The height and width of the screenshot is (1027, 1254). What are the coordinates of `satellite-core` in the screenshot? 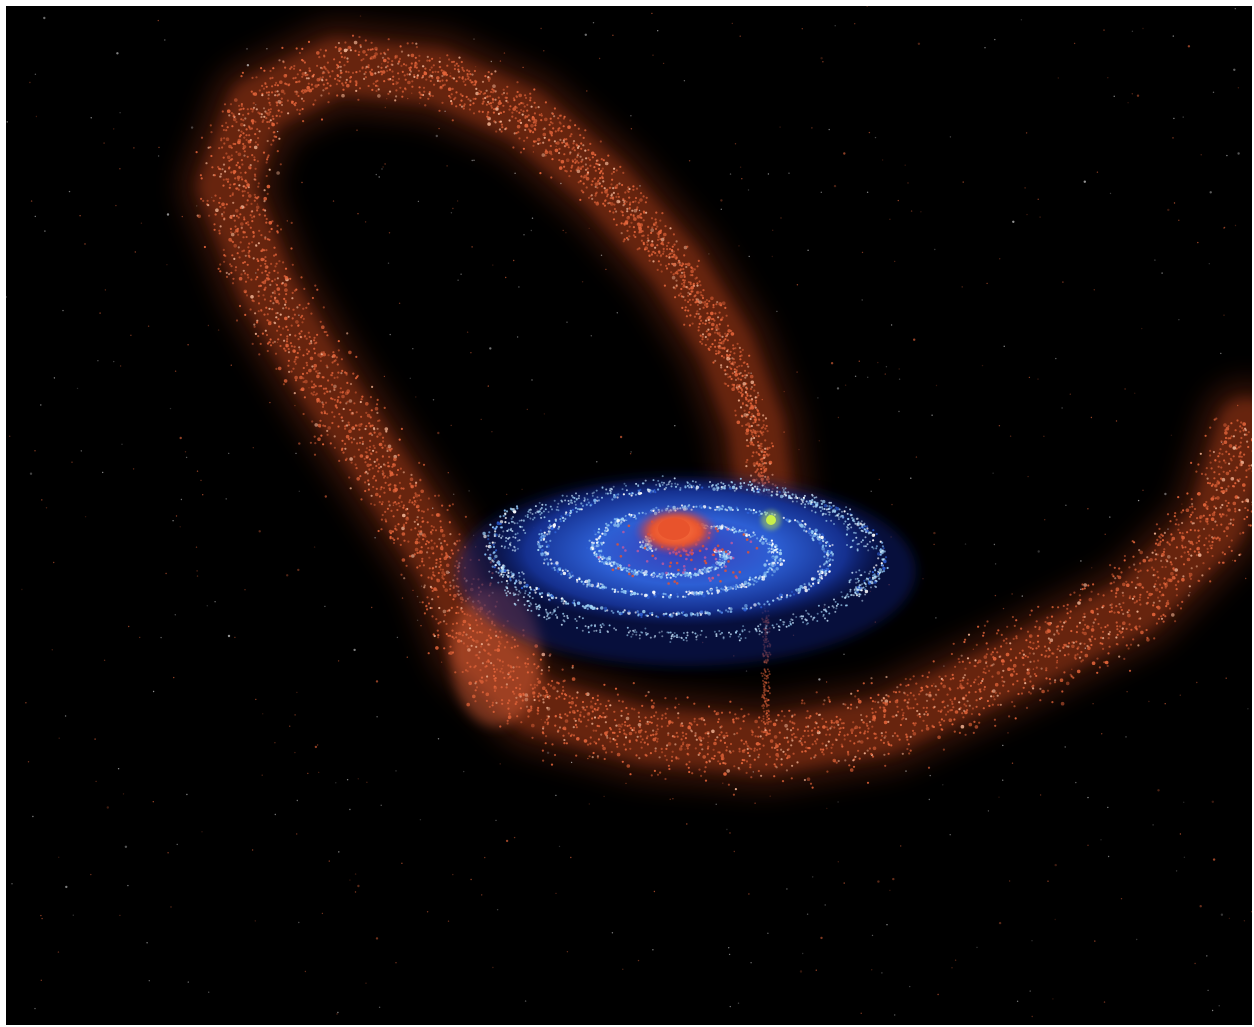 It's located at (771, 520).